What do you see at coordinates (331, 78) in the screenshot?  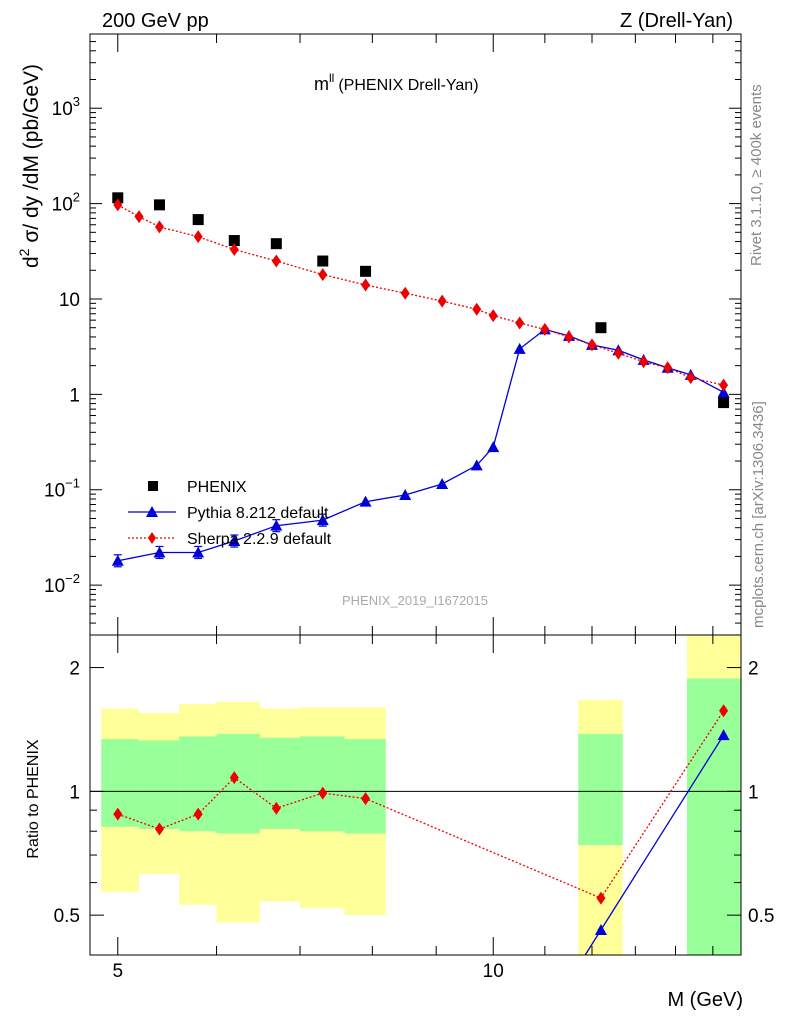 I see `chart-title-superscript: ll` at bounding box center [331, 78].